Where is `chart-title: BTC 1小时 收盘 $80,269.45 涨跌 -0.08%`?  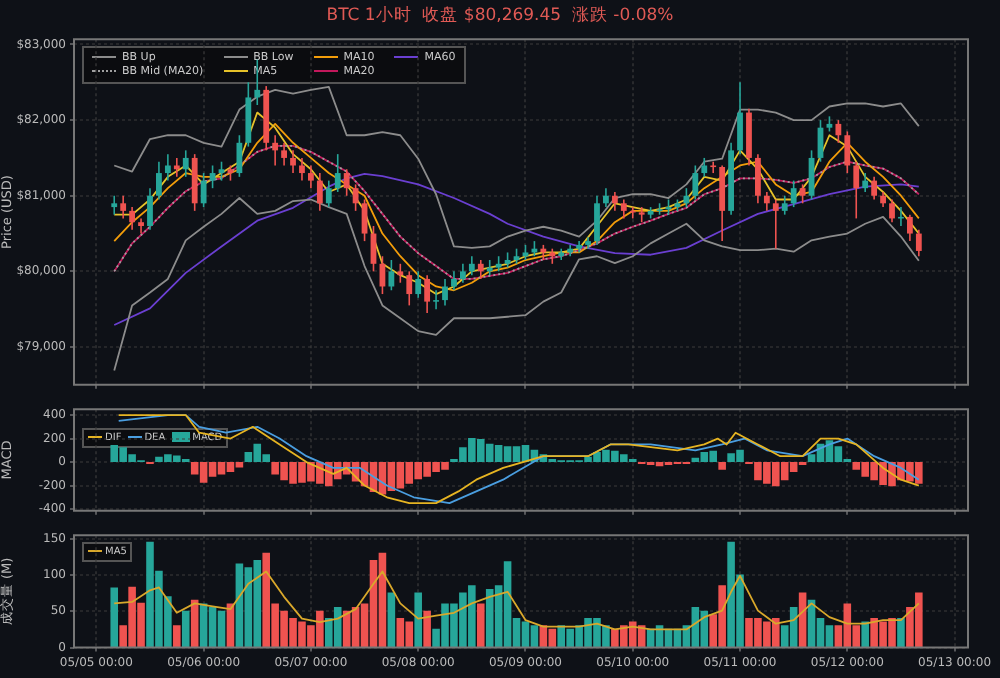 chart-title: BTC 1小时 收盘 $80,269.45 涨跌 -0.08% is located at coordinates (500, 16).